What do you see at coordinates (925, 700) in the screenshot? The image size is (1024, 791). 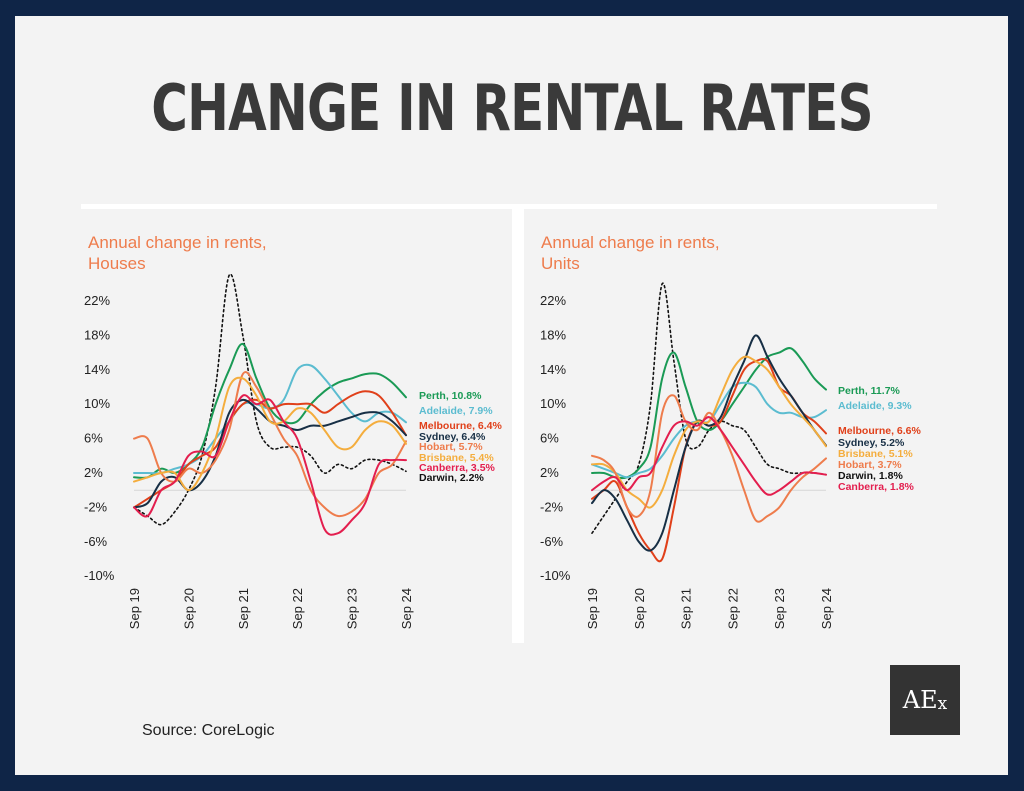 I see `aex-logo: AE x` at bounding box center [925, 700].